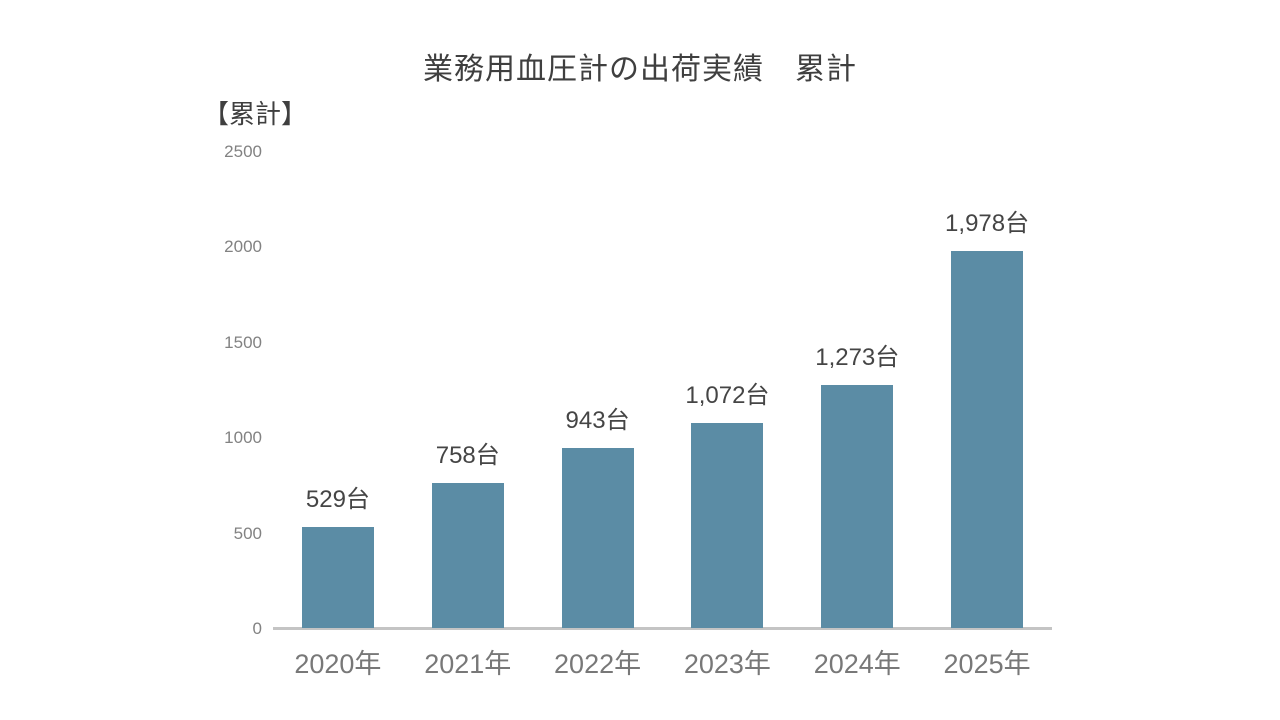  I want to click on x-axis-category-label: 2025年, so click(987, 664).